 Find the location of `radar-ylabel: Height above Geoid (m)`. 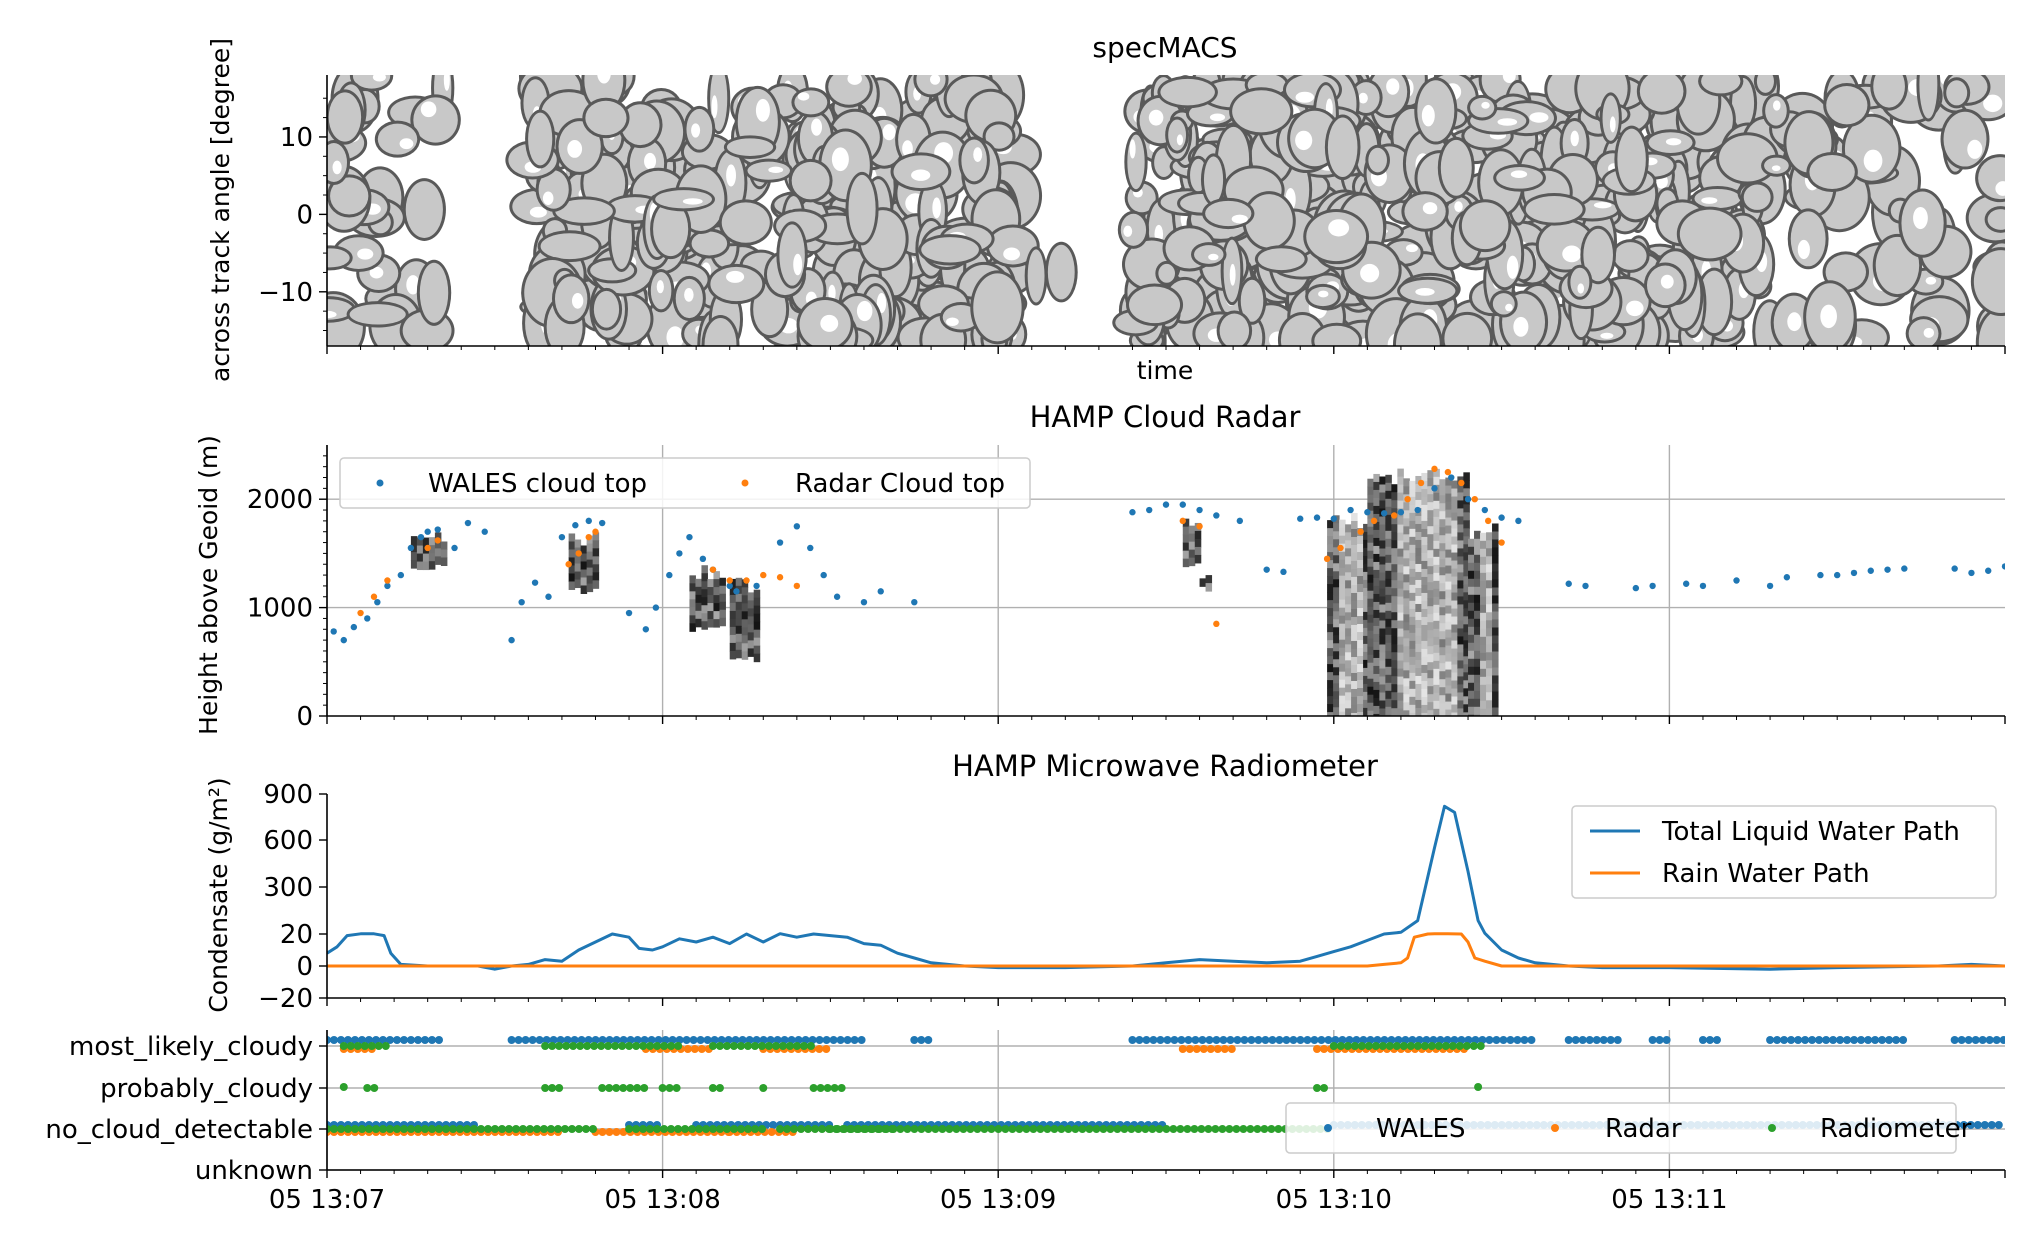

radar-ylabel: Height above Geoid (m) is located at coordinates (208, 585).